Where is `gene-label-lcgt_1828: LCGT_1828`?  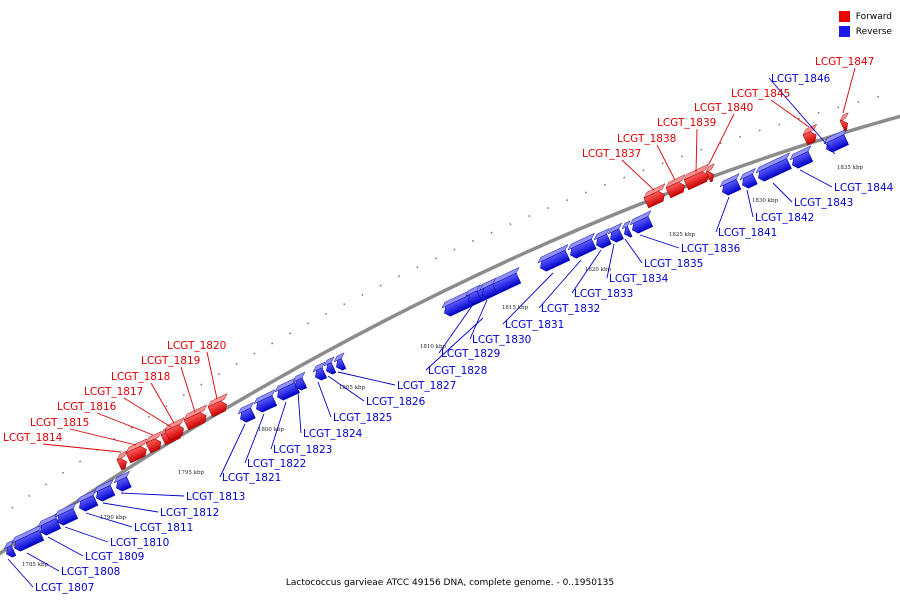
gene-label-lcgt_1828: LCGT_1828 is located at coordinates (457, 371).